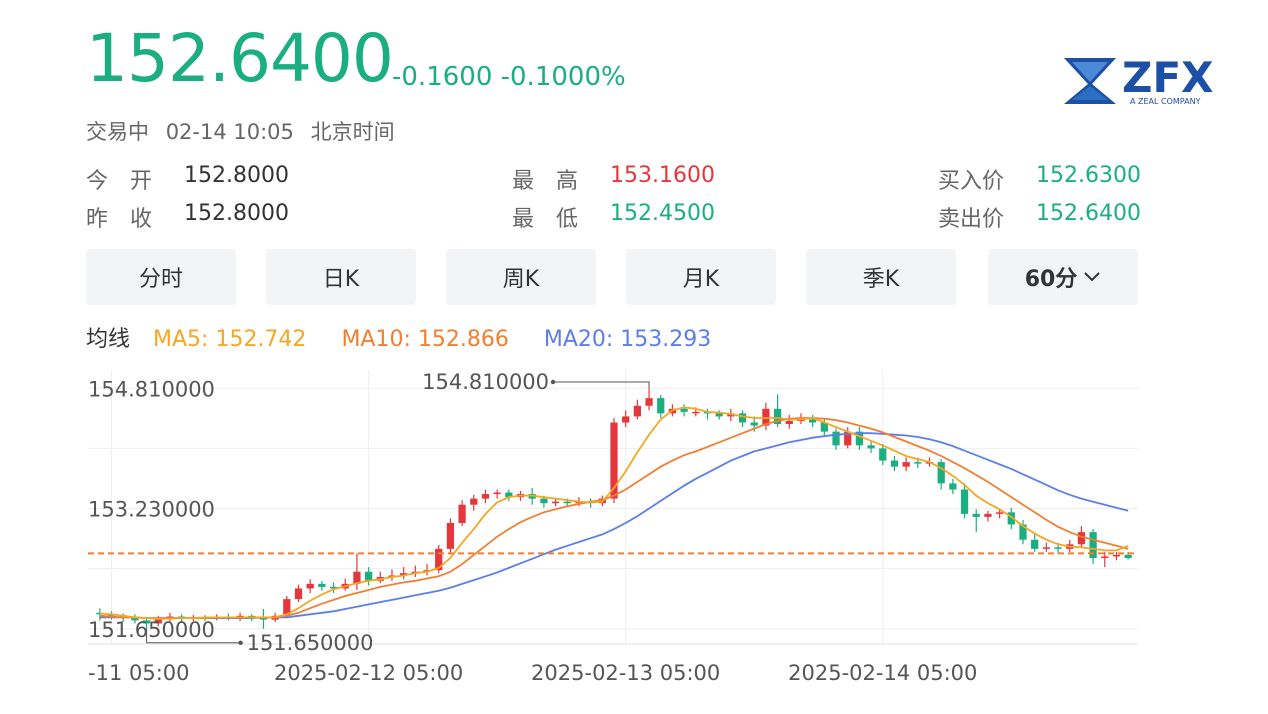 This screenshot has height=714, width=1268. What do you see at coordinates (119, 219) in the screenshot?
I see `prev-close-label: 昨 收` at bounding box center [119, 219].